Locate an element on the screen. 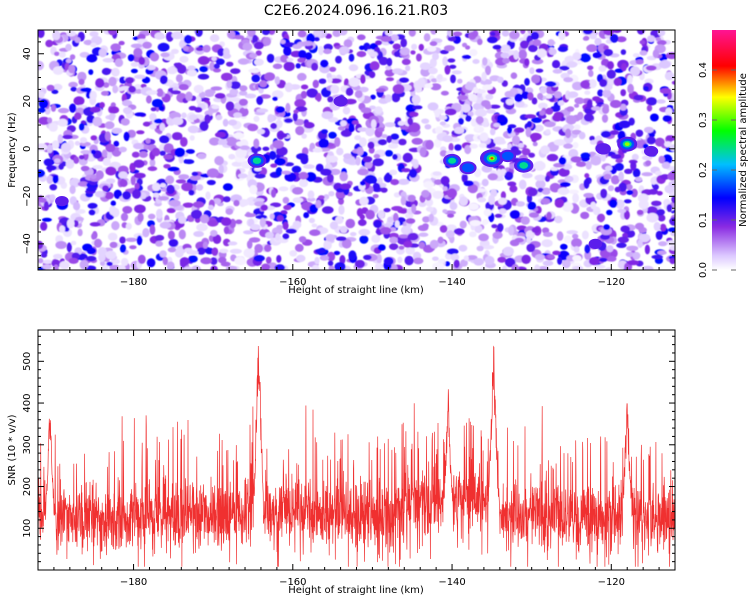 The image size is (750, 600). heatmap-hotspot is located at coordinates (627, 144).